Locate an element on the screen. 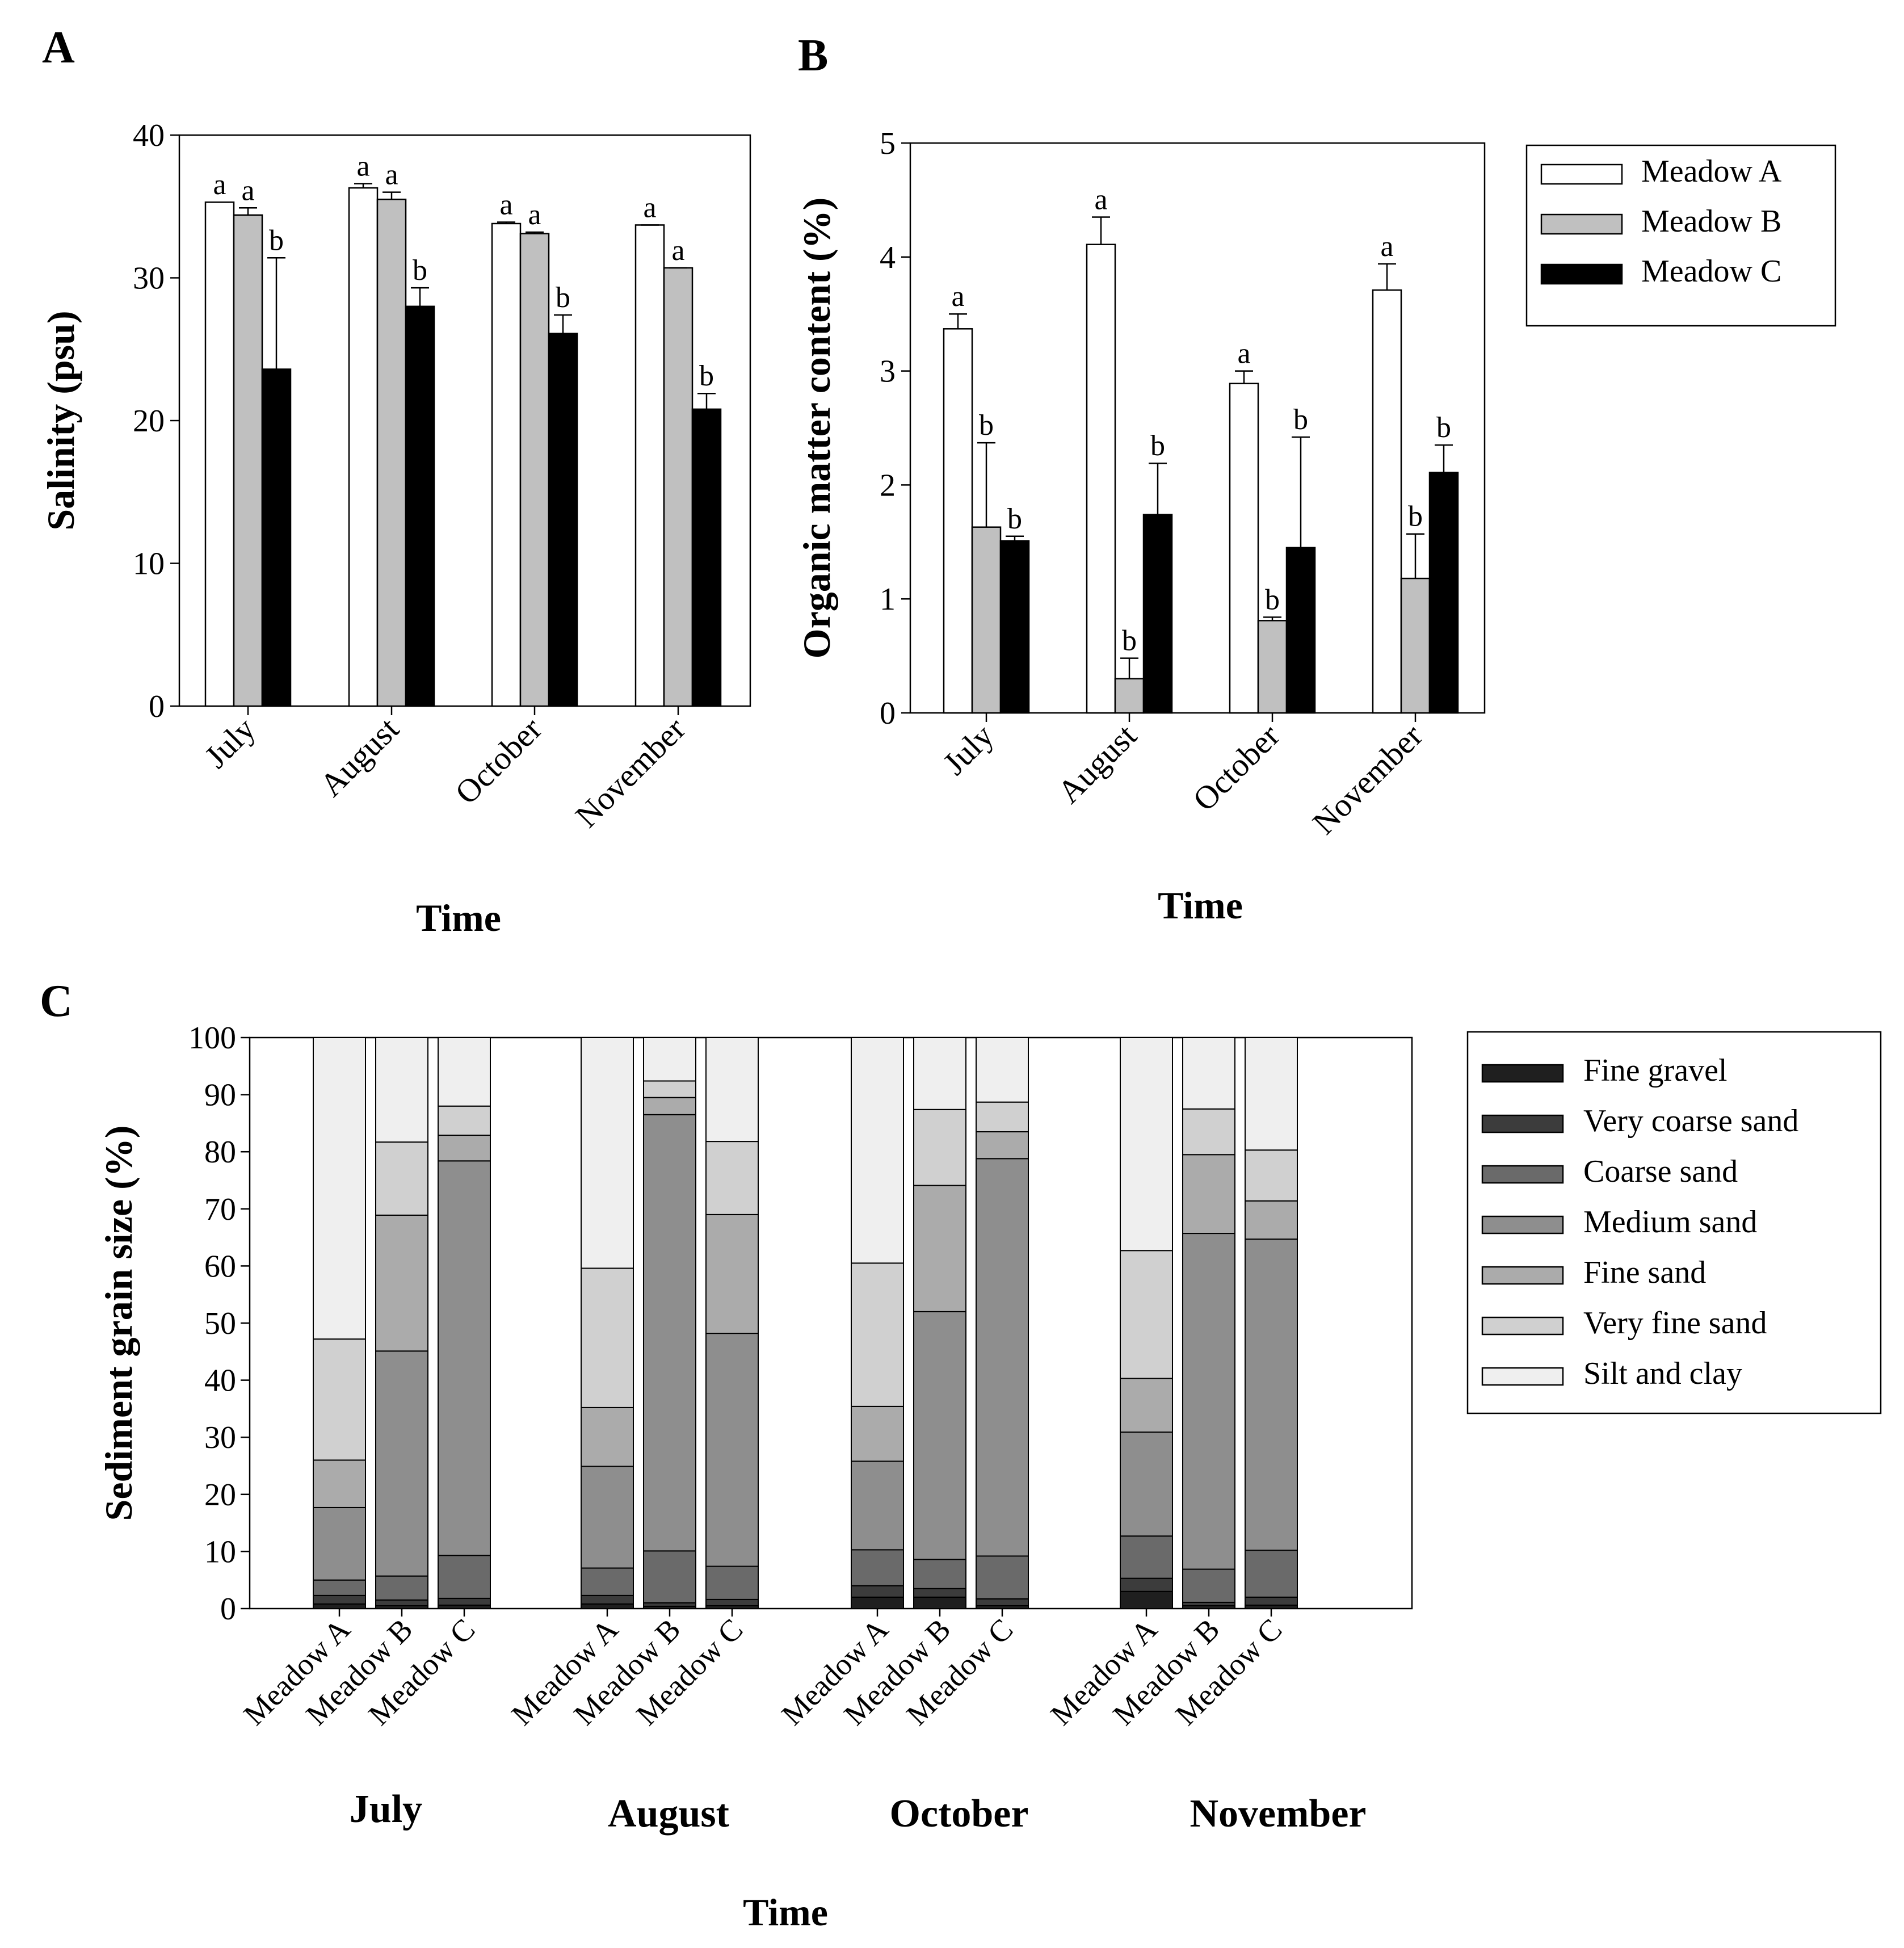 The width and height of the screenshot is (1904, 1948). legend-swatch-fine-gravel is located at coordinates (1522, 1074).